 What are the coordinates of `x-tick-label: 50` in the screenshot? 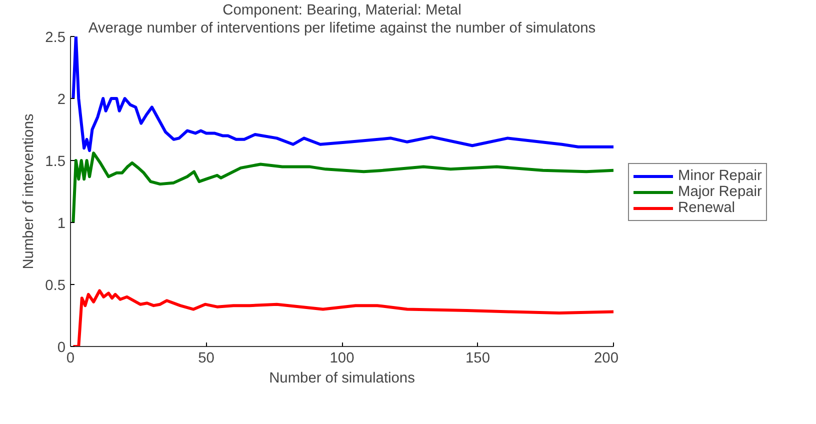 It's located at (206, 358).